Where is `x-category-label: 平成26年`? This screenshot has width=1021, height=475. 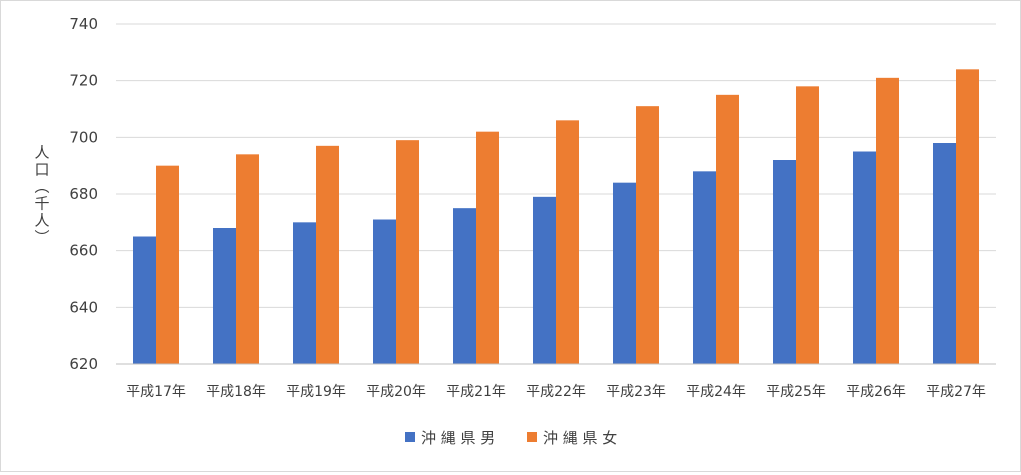 x-category-label: 平成26年 is located at coordinates (876, 392).